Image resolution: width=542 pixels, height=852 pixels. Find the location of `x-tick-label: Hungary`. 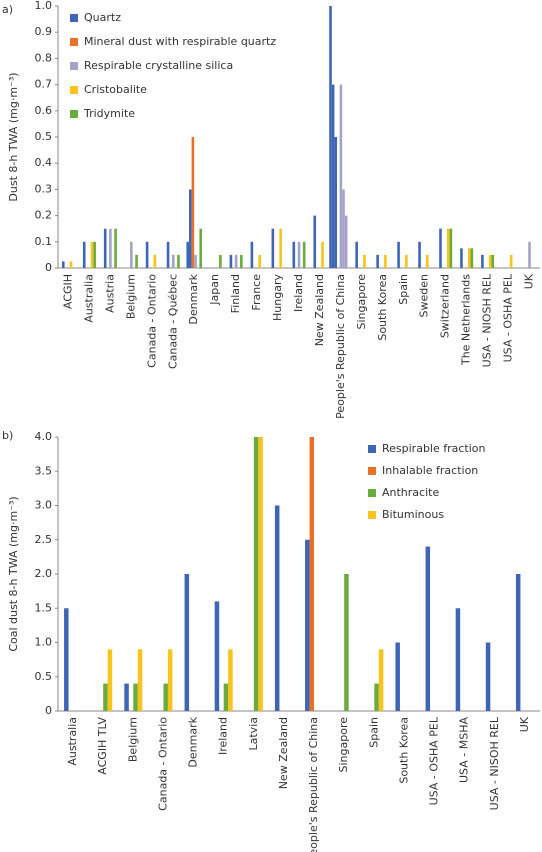

x-tick-label: Hungary is located at coordinates (277, 297).